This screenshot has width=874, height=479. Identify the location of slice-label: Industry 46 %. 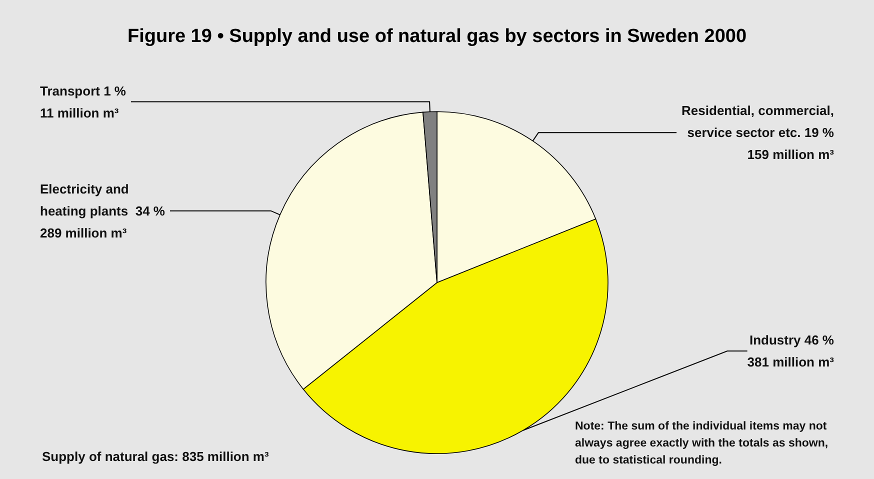
(791, 340).